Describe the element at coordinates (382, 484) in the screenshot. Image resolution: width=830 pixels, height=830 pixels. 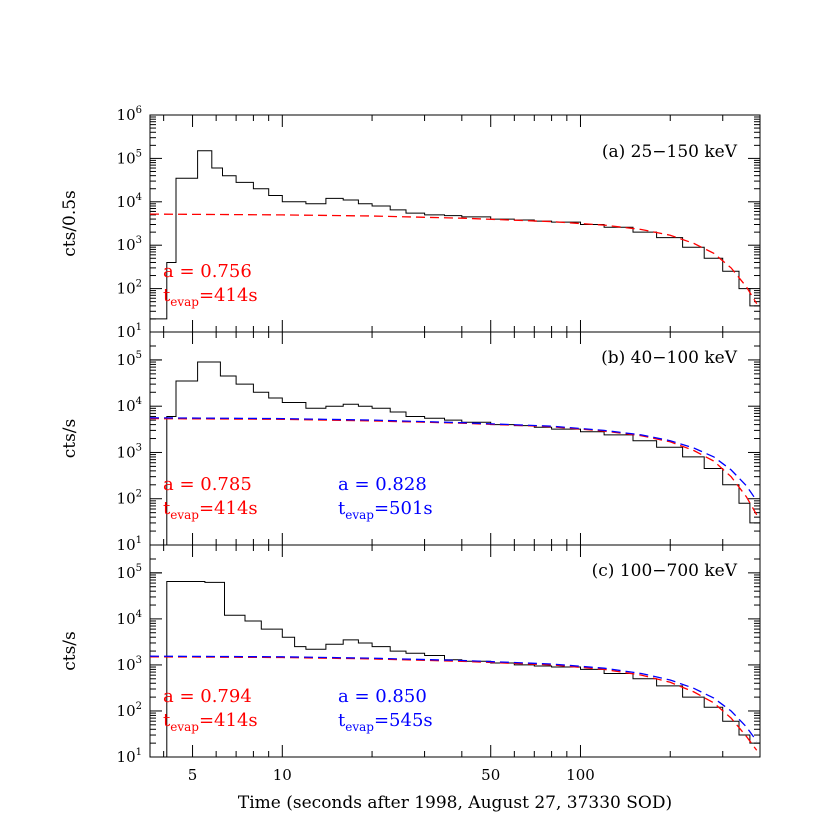
I see `fit-a-label: a = 0.828` at that location.